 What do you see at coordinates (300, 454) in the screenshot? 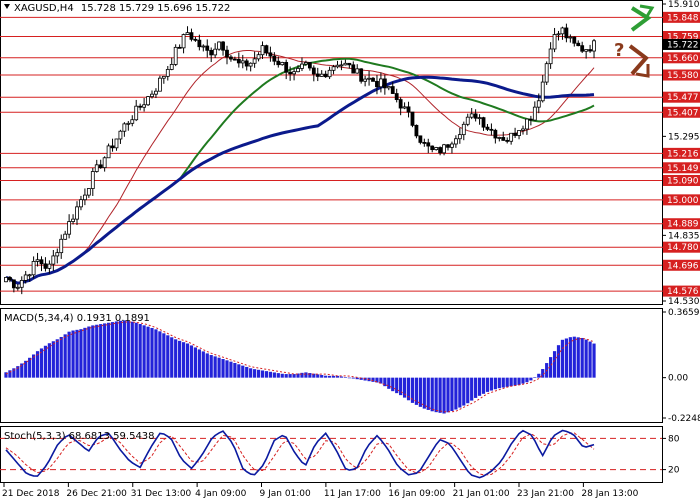
I see `stoch-main-line` at bounding box center [300, 454].